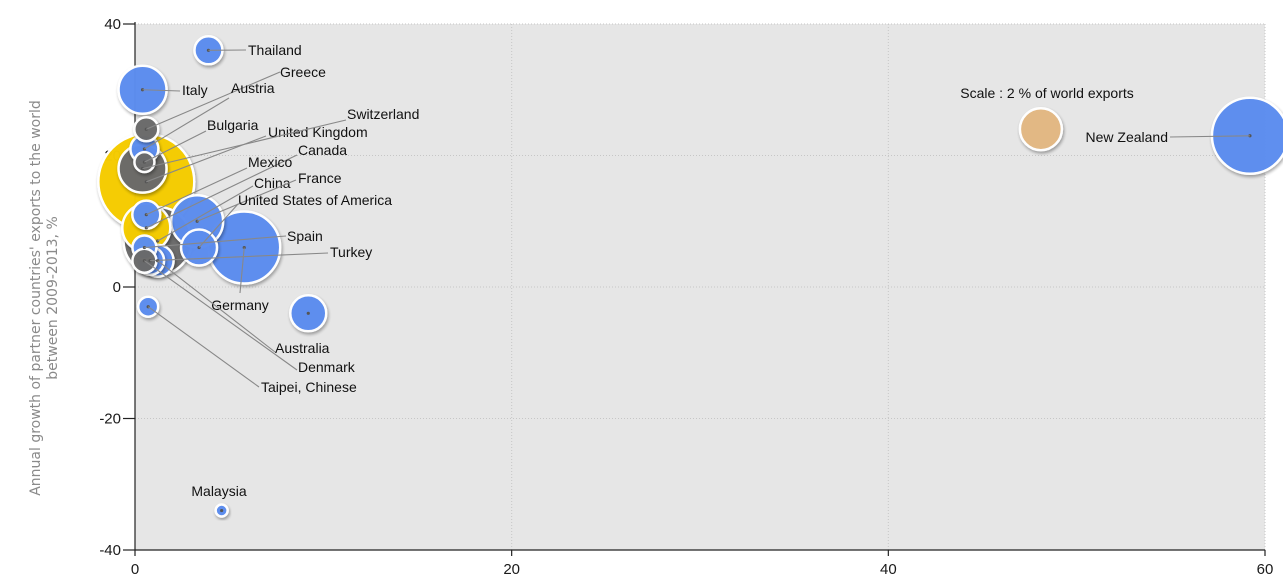  What do you see at coordinates (53, 298) in the screenshot?
I see `y-axis-label-line: between 2009-2013, %` at bounding box center [53, 298].